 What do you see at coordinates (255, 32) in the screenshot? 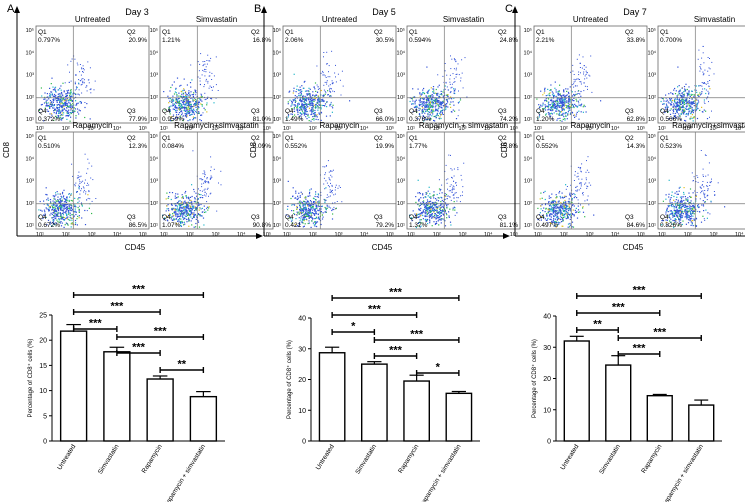
I see `quadrant-label-q2: Q2` at bounding box center [255, 32].